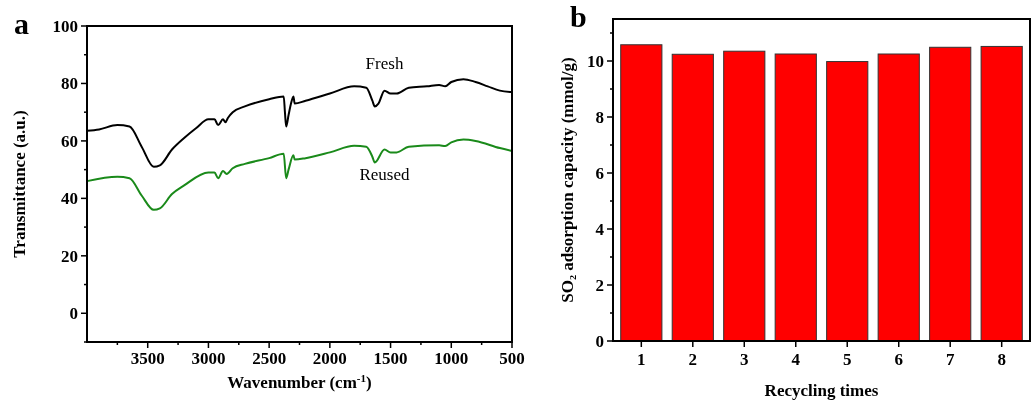 The height and width of the screenshot is (400, 1035). What do you see at coordinates (384, 63) in the screenshot?
I see `series-label: Fresh` at bounding box center [384, 63].